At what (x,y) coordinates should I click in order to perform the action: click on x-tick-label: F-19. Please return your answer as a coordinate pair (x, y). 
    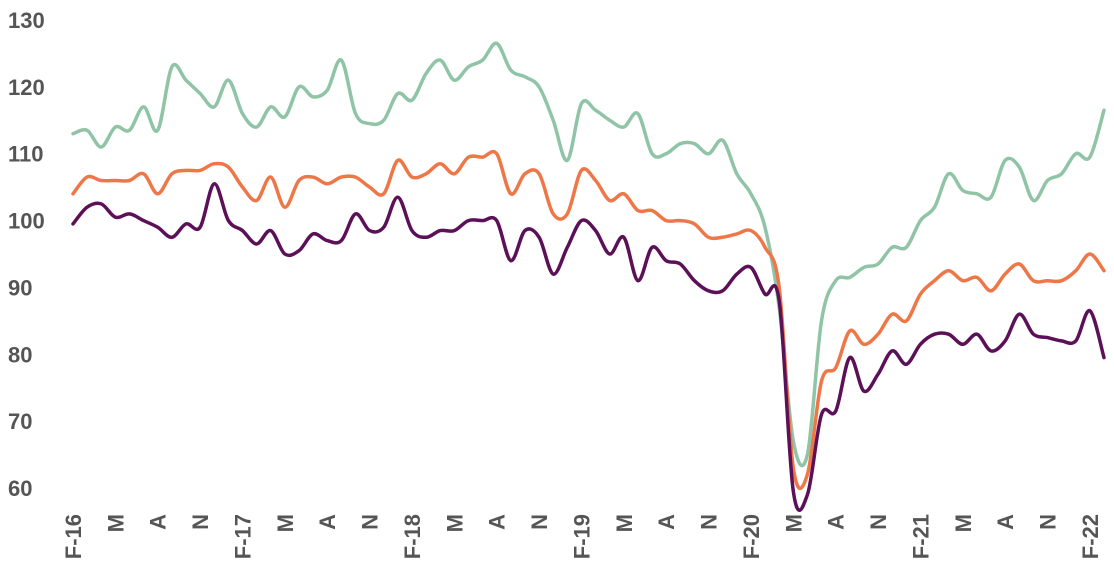
    Looking at the image, I should click on (581, 536).